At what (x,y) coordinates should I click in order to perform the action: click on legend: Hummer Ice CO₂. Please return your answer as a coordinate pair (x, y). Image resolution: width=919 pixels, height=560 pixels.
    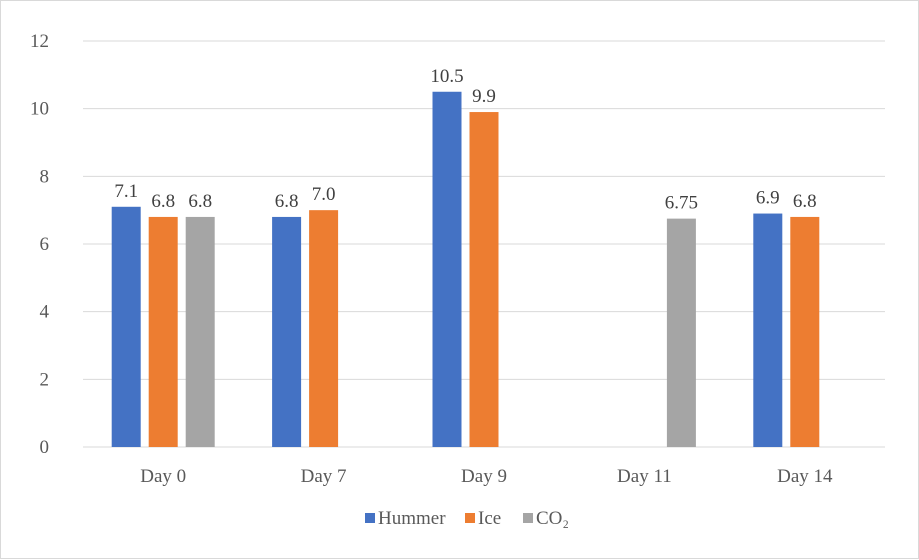
    Looking at the image, I should click on (467, 518).